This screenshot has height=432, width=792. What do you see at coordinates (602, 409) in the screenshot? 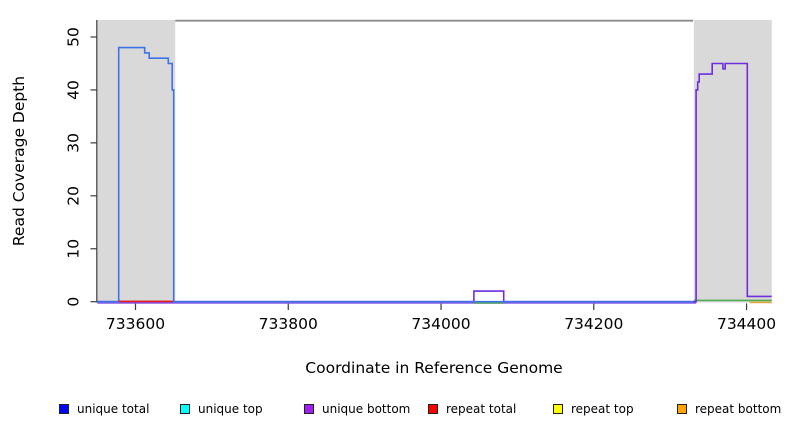
I see `legend-label: repeat top` at bounding box center [602, 409].